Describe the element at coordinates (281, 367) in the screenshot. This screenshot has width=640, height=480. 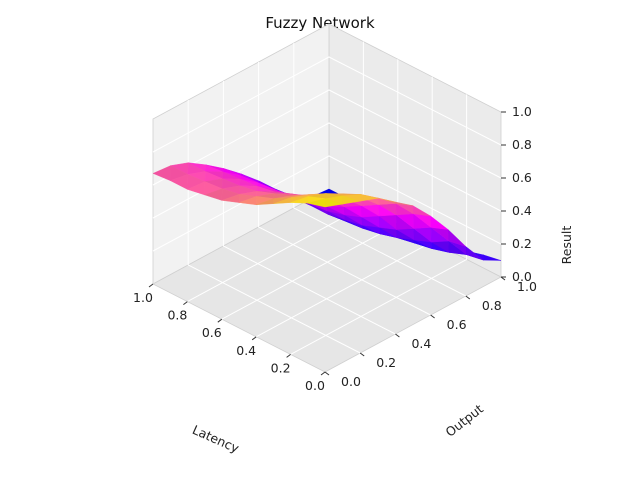
I see `x-tick-label: 0.2` at that location.